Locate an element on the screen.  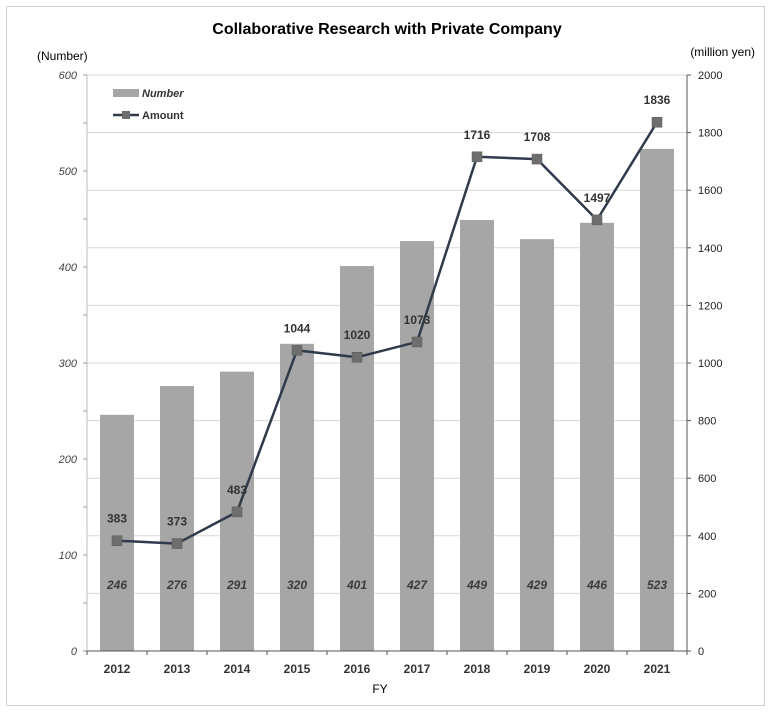
amount-value-label: 383 is located at coordinates (117, 519).